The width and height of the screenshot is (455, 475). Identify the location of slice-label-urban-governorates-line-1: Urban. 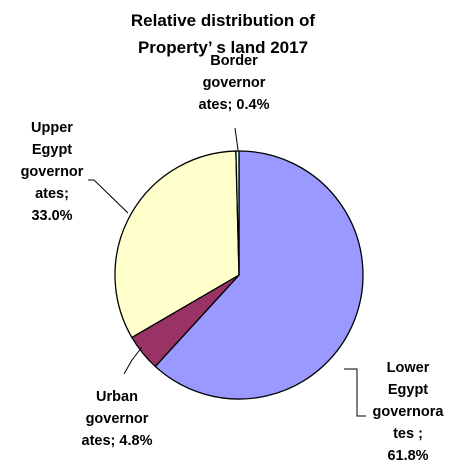
(117, 397).